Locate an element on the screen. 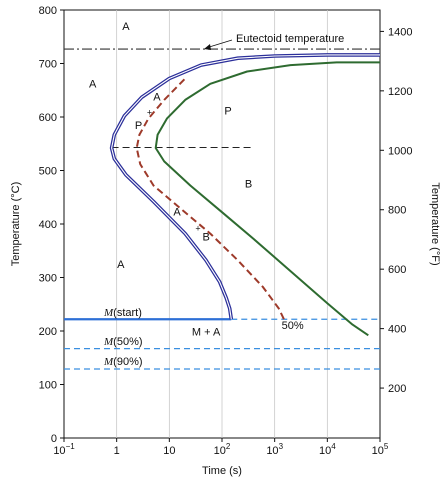  eutectoid-arrowhead is located at coordinates (207, 47).